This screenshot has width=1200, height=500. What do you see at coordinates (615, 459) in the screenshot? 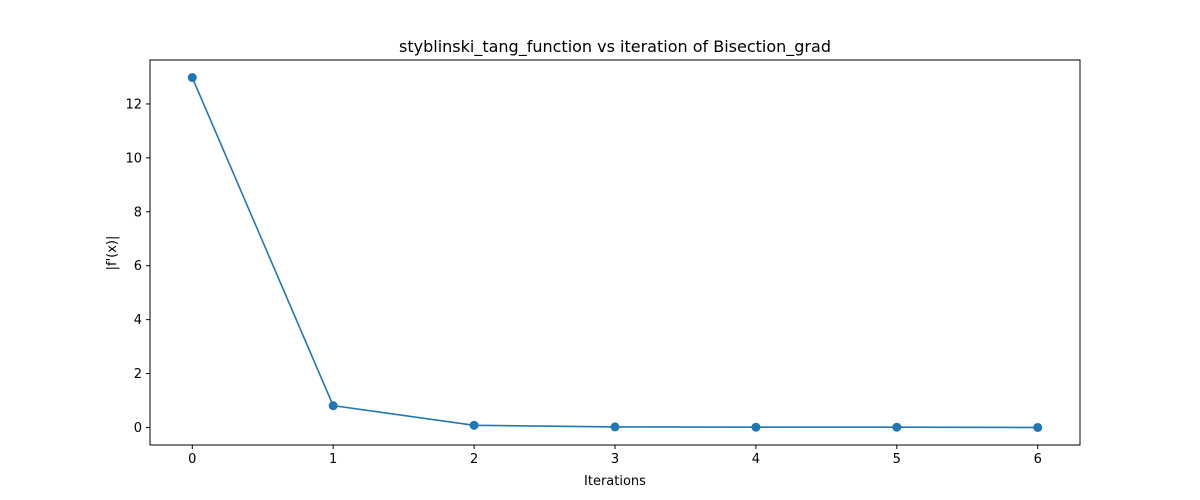
I see `x-tick-label: 3` at bounding box center [615, 459].